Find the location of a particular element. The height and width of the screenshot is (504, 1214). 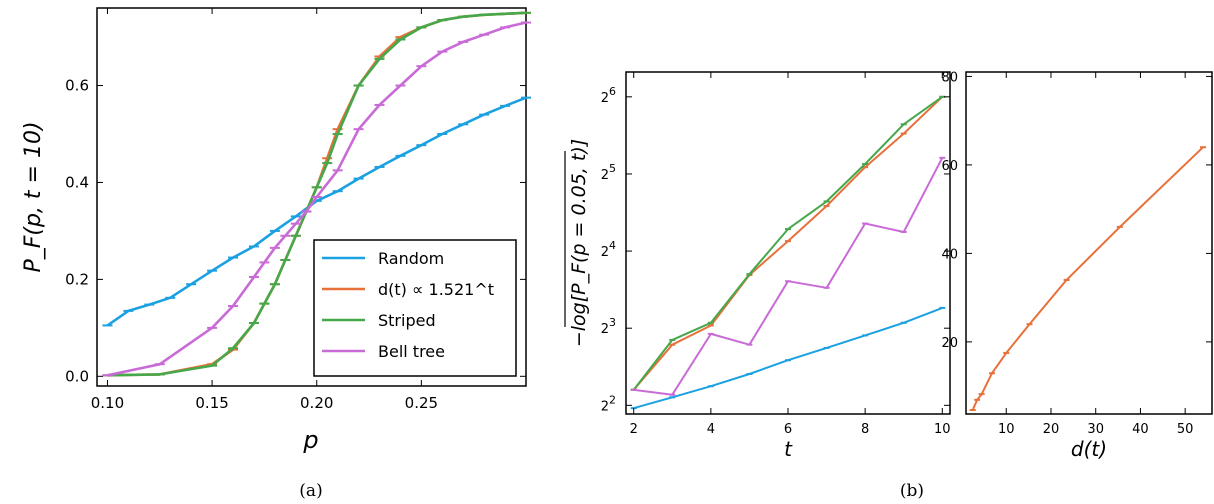

x-tick-label: 40 is located at coordinates (1140, 429).